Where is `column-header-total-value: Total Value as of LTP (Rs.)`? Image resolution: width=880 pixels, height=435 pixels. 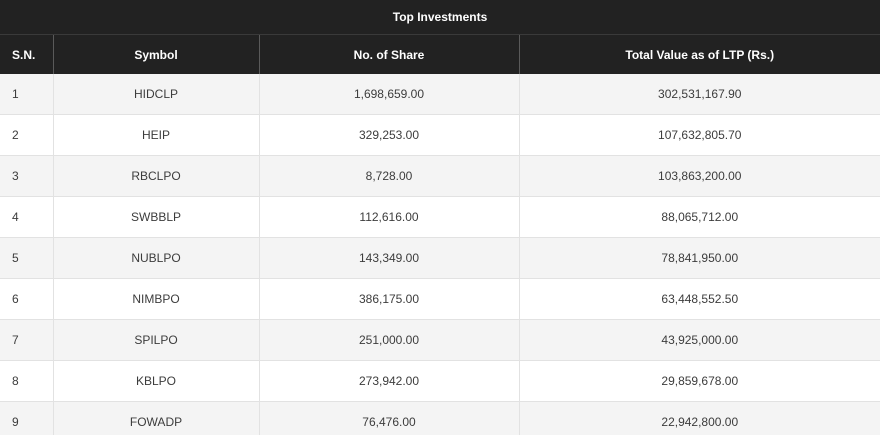 column-header-total-value: Total Value as of LTP (Rs.) is located at coordinates (699, 54).